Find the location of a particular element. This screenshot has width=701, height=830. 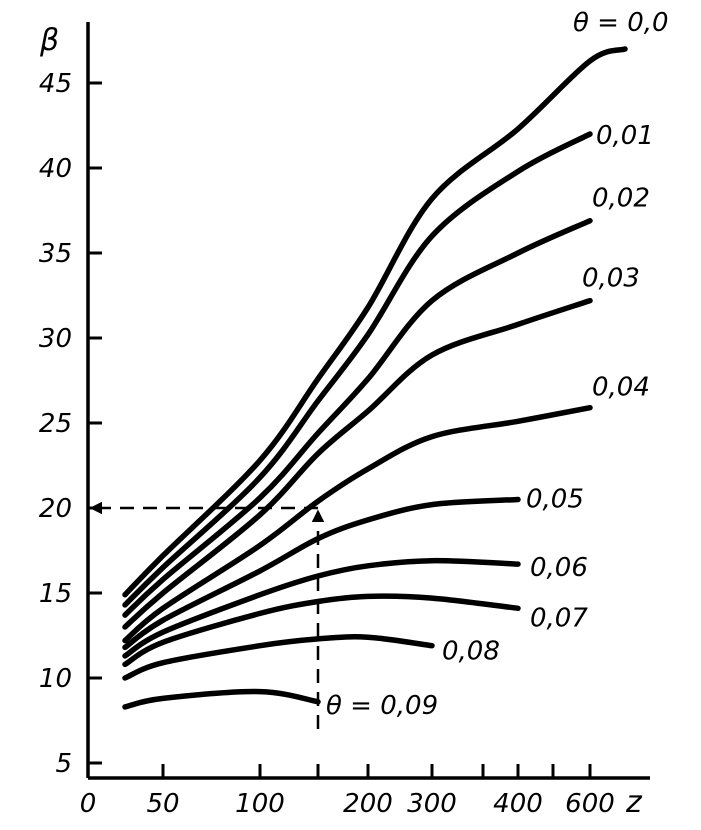

guides is located at coordinates (207, 615).